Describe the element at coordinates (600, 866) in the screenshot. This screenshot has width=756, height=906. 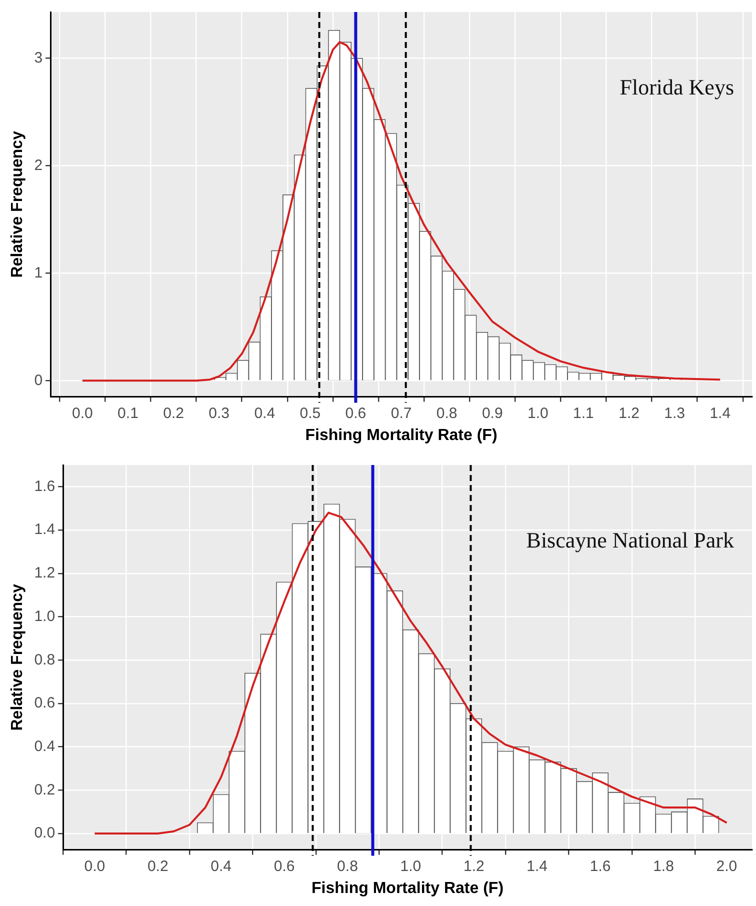
I see `x-tick-label: 1.6` at that location.